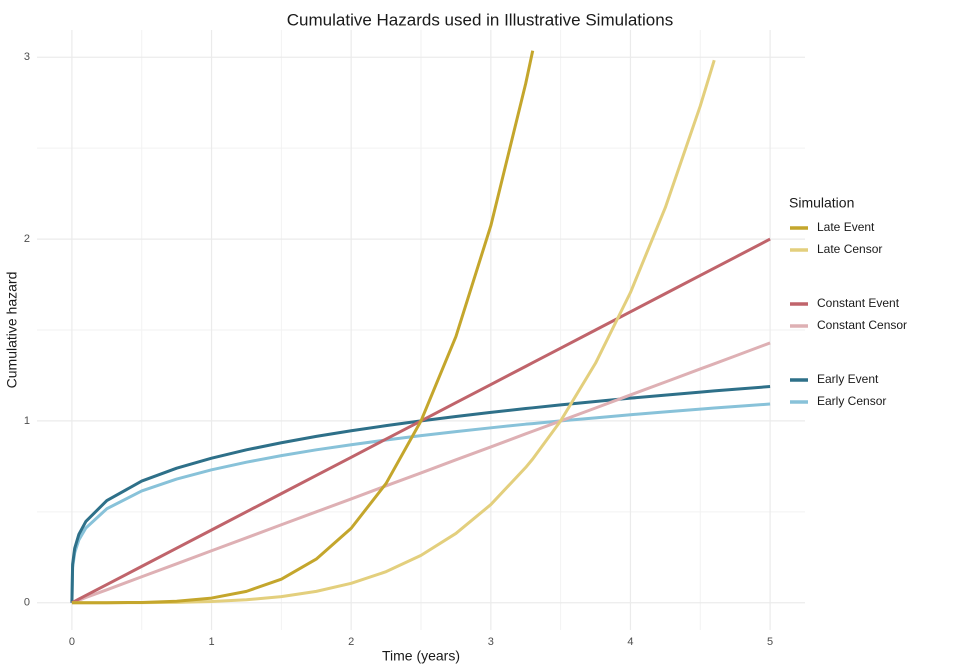 Image resolution: width=960 pixels, height=672 pixels. Describe the element at coordinates (848, 379) in the screenshot. I see `legend-label: Early Event` at that location.